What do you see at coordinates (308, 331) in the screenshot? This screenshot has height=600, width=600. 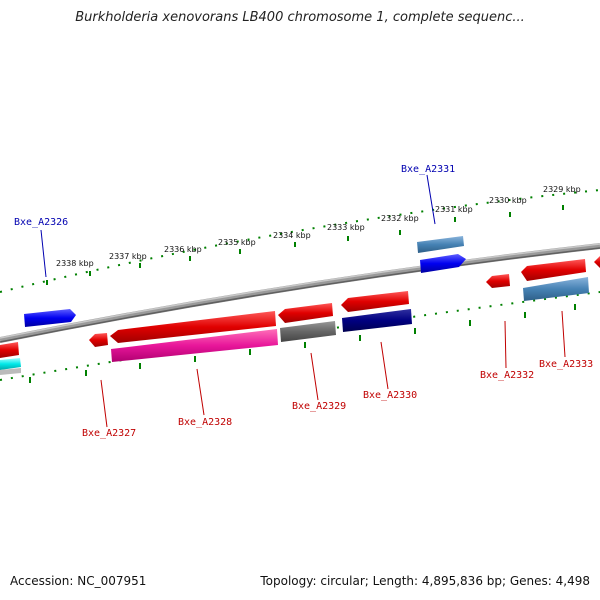 I see `gene-bxe-a2329` at bounding box center [308, 331].